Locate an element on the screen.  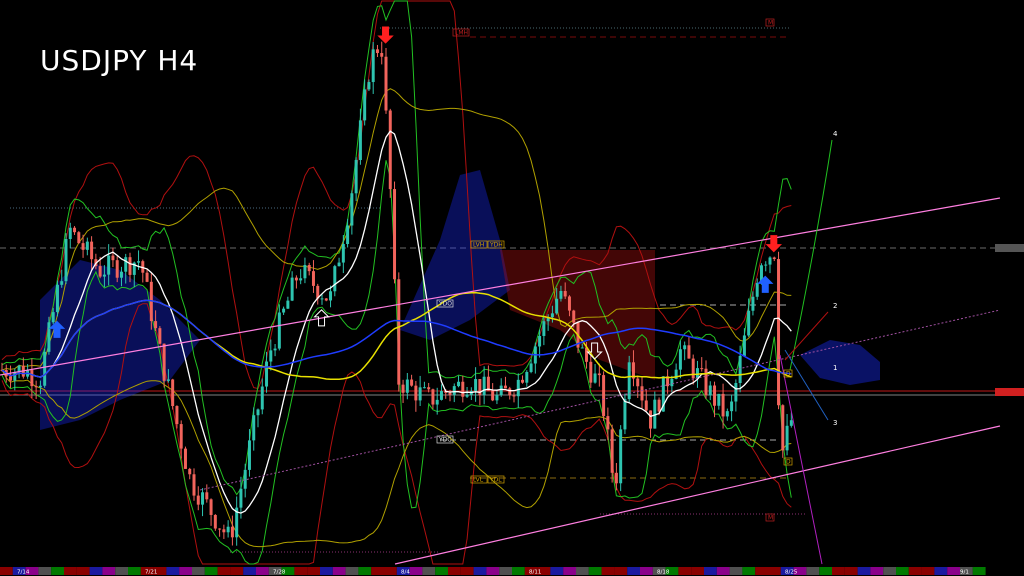
label-d-high: D is located at coordinates (788, 374).